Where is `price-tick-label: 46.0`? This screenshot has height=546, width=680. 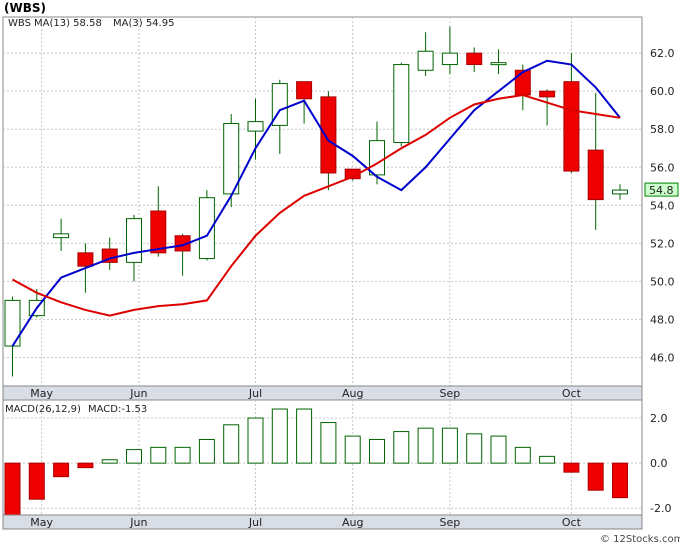 price-tick-label: 46.0 is located at coordinates (662, 357).